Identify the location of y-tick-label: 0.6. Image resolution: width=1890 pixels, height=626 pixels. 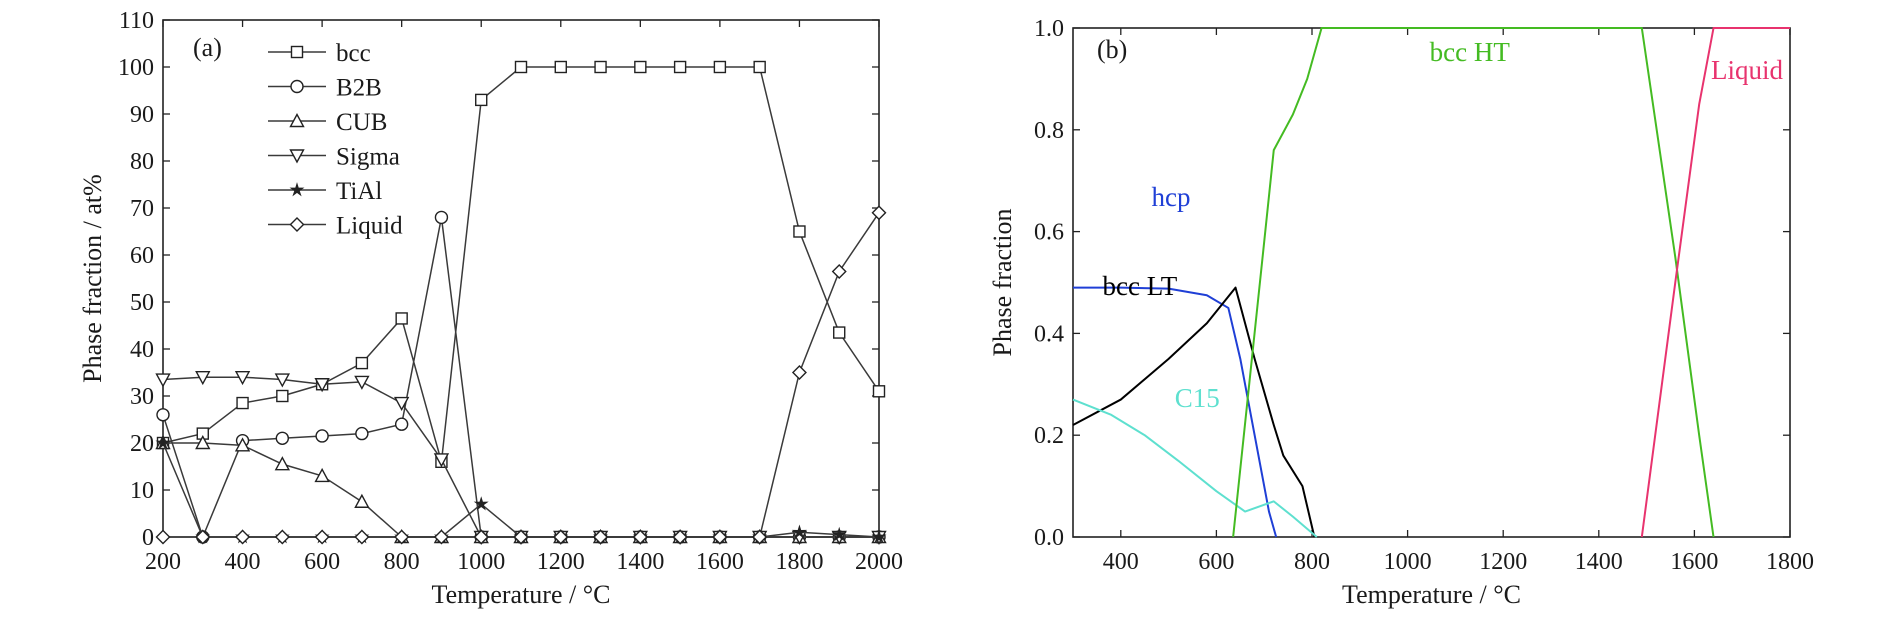
(1049, 233).